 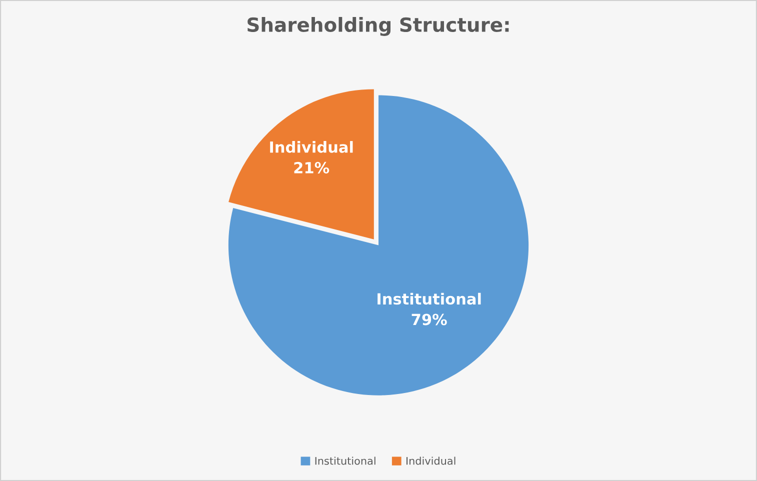 What do you see at coordinates (429, 320) in the screenshot?
I see `data-label: 79%` at bounding box center [429, 320].